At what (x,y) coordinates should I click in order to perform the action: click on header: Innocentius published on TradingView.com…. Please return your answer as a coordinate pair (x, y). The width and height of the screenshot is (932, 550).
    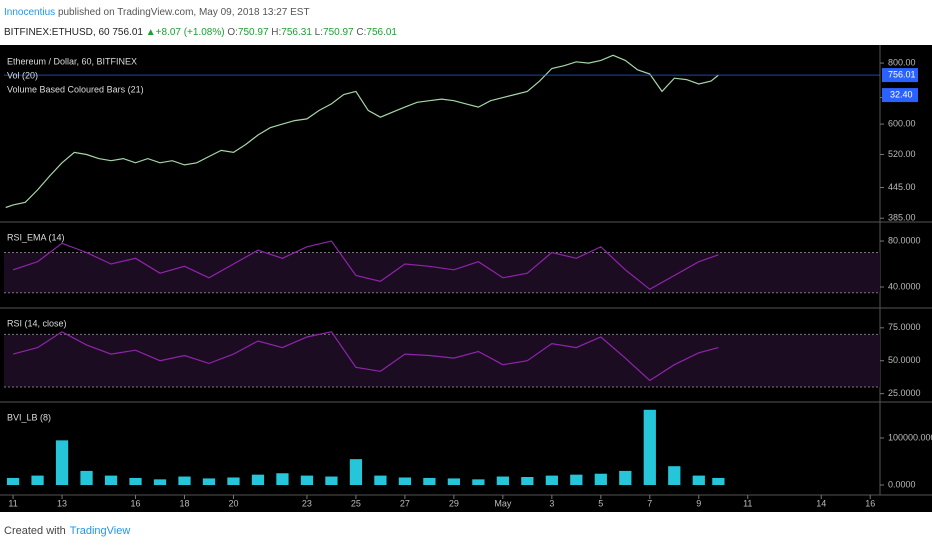
    Looking at the image, I should click on (200, 23).